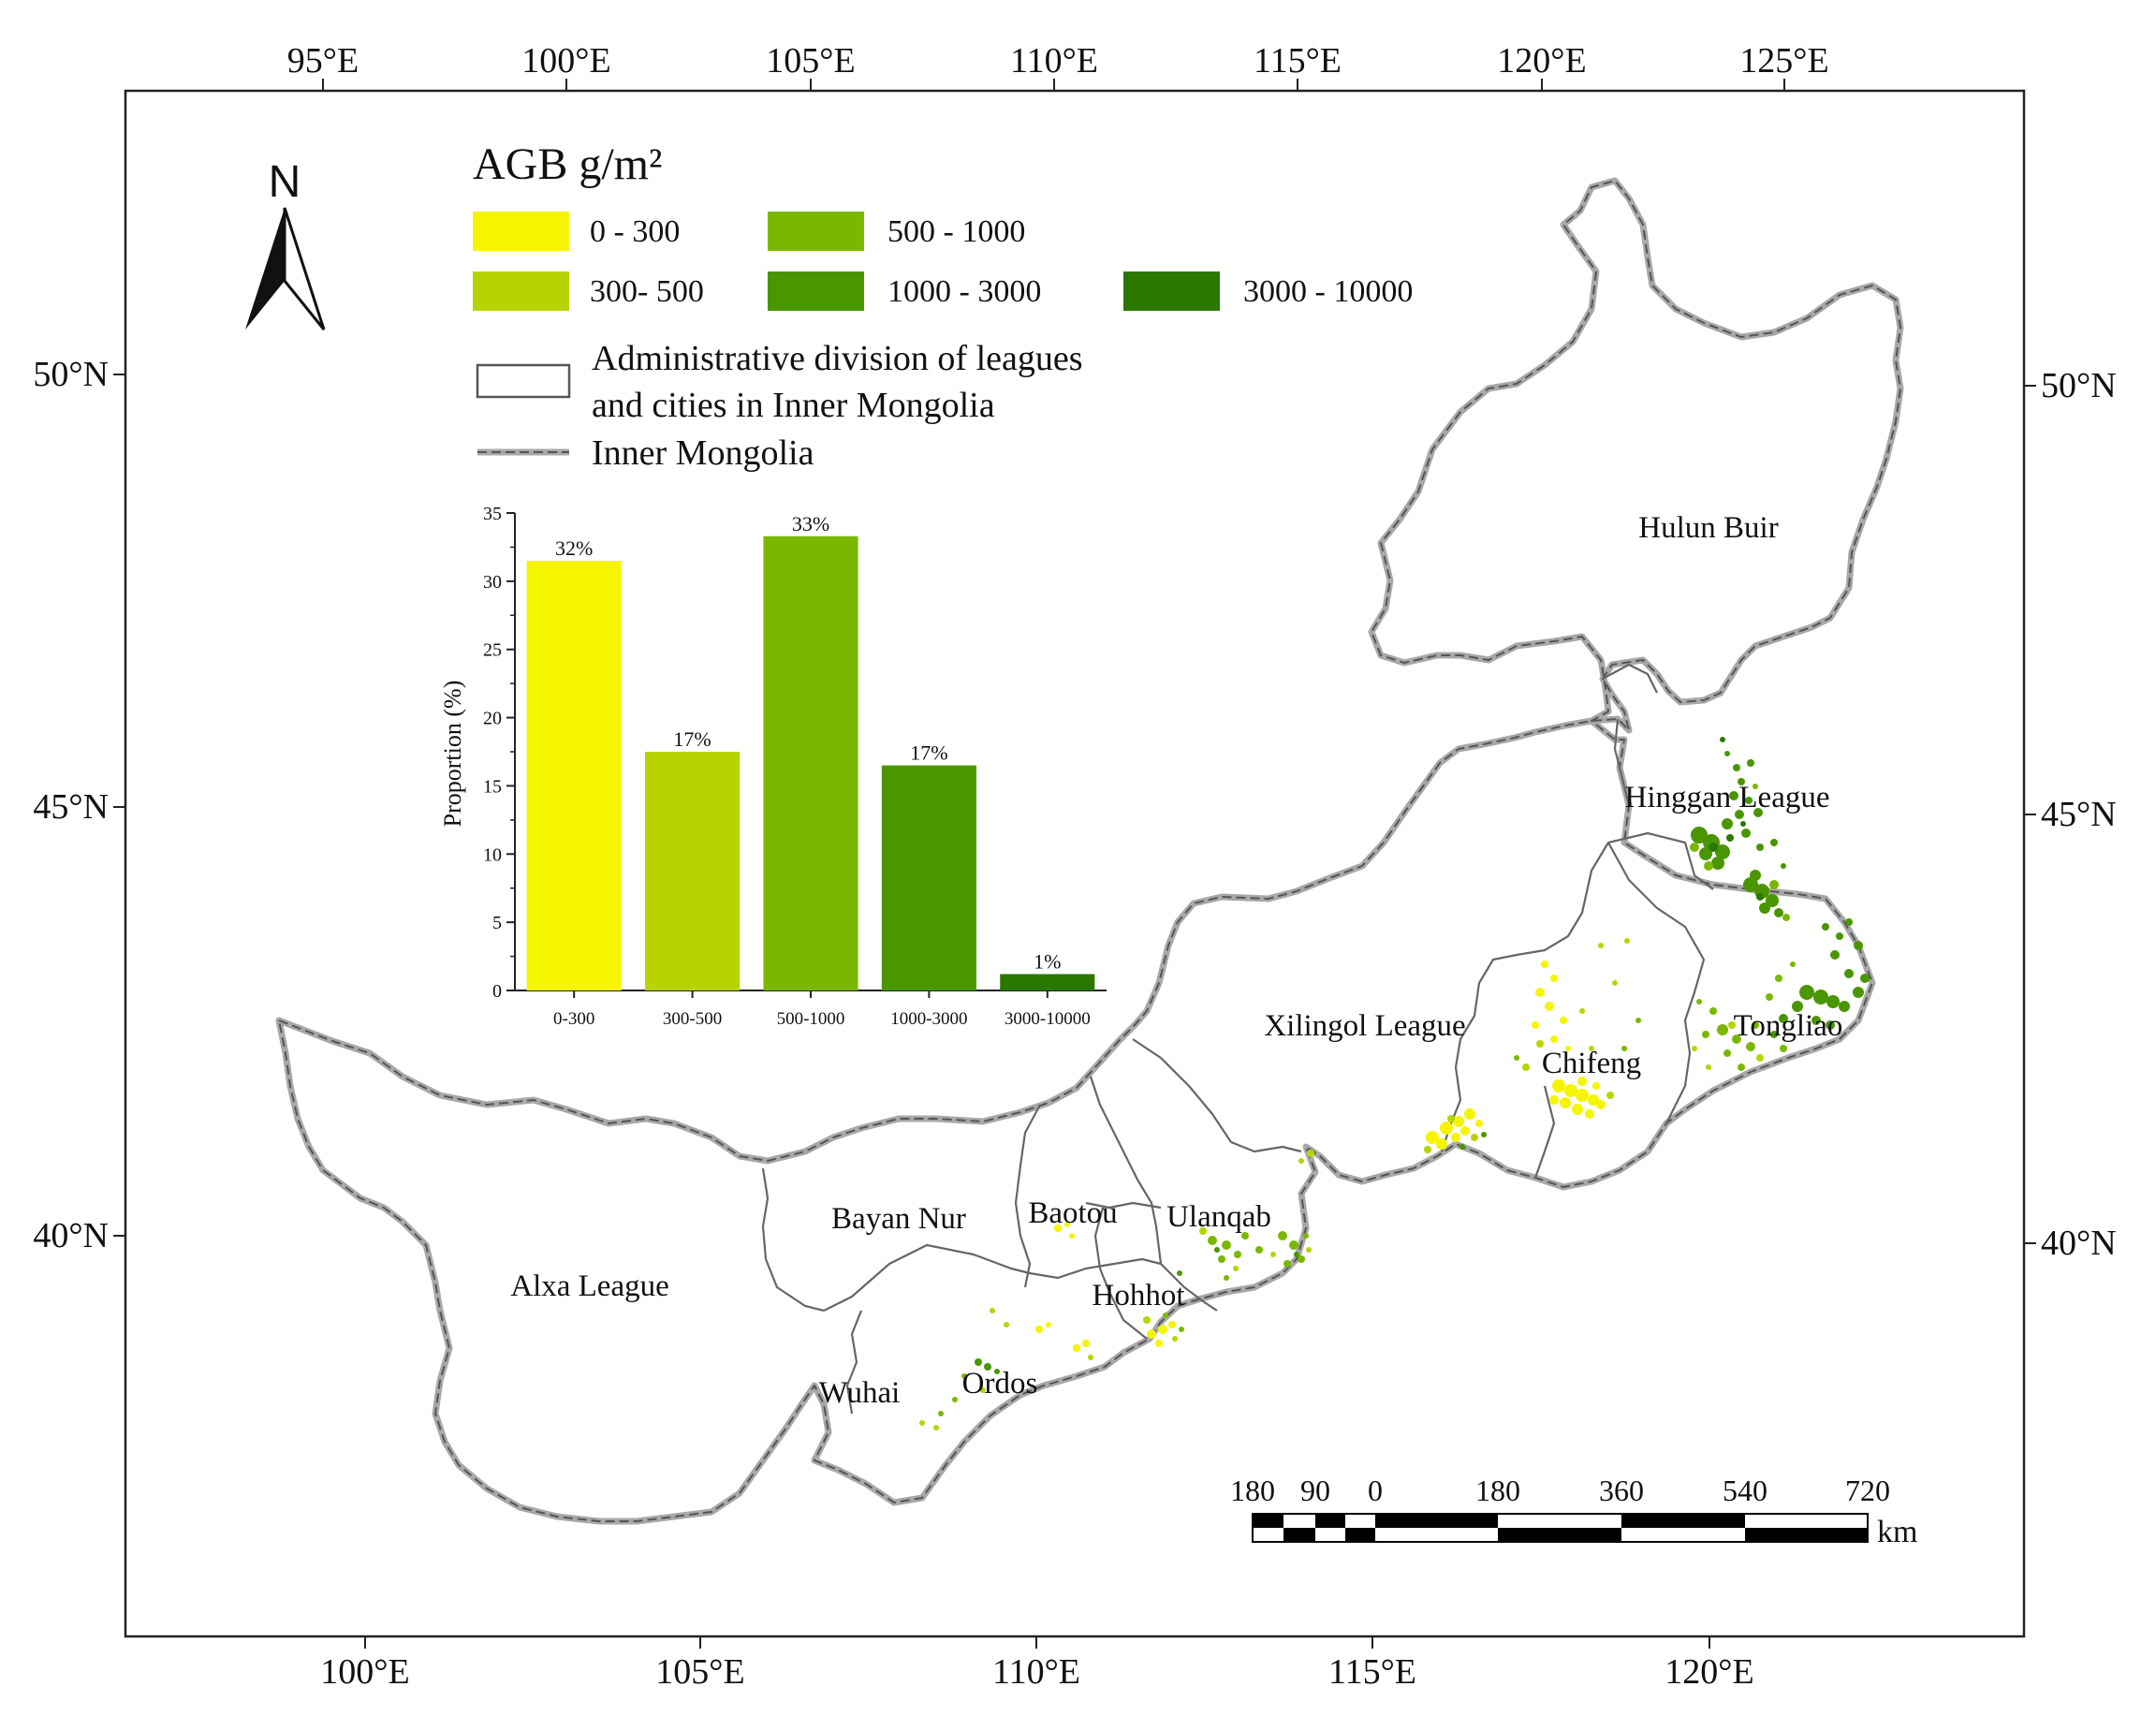  What do you see at coordinates (492, 514) in the screenshot?
I see `chart-y-tick-label: 35` at bounding box center [492, 514].